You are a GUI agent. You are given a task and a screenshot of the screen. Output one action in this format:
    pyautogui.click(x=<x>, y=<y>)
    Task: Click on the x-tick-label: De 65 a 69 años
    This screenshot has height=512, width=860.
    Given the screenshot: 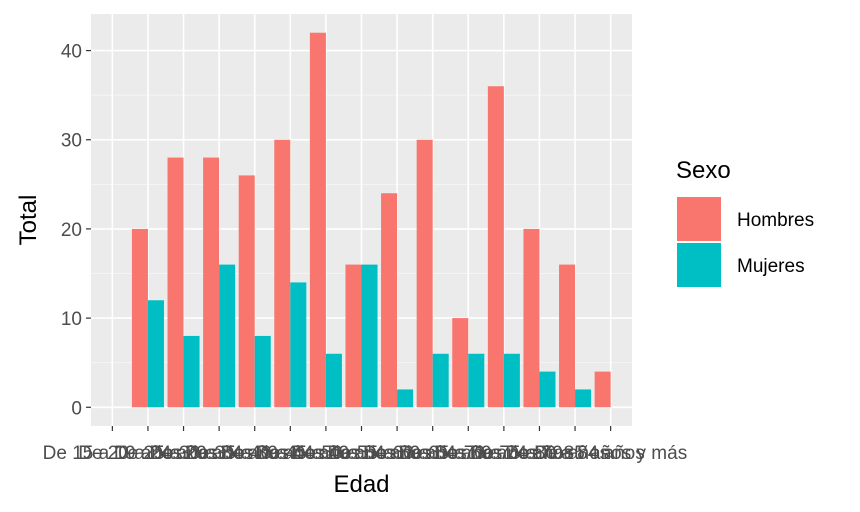 What is the action you would take?
    pyautogui.click(x=468, y=453)
    